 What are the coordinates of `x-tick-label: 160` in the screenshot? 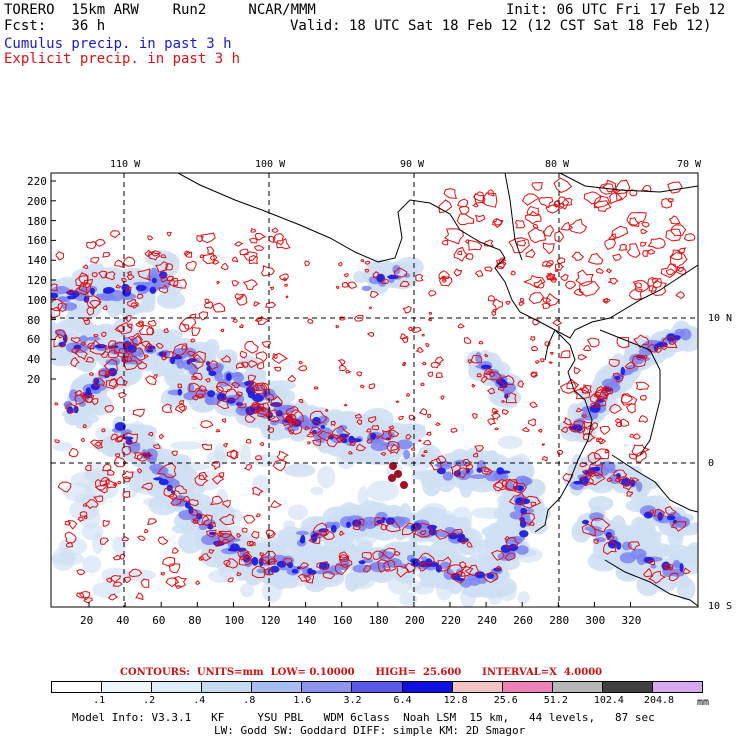 It's located at (342, 620).